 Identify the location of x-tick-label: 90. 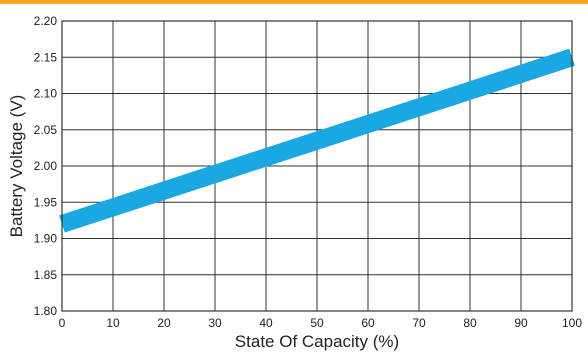
(521, 323).